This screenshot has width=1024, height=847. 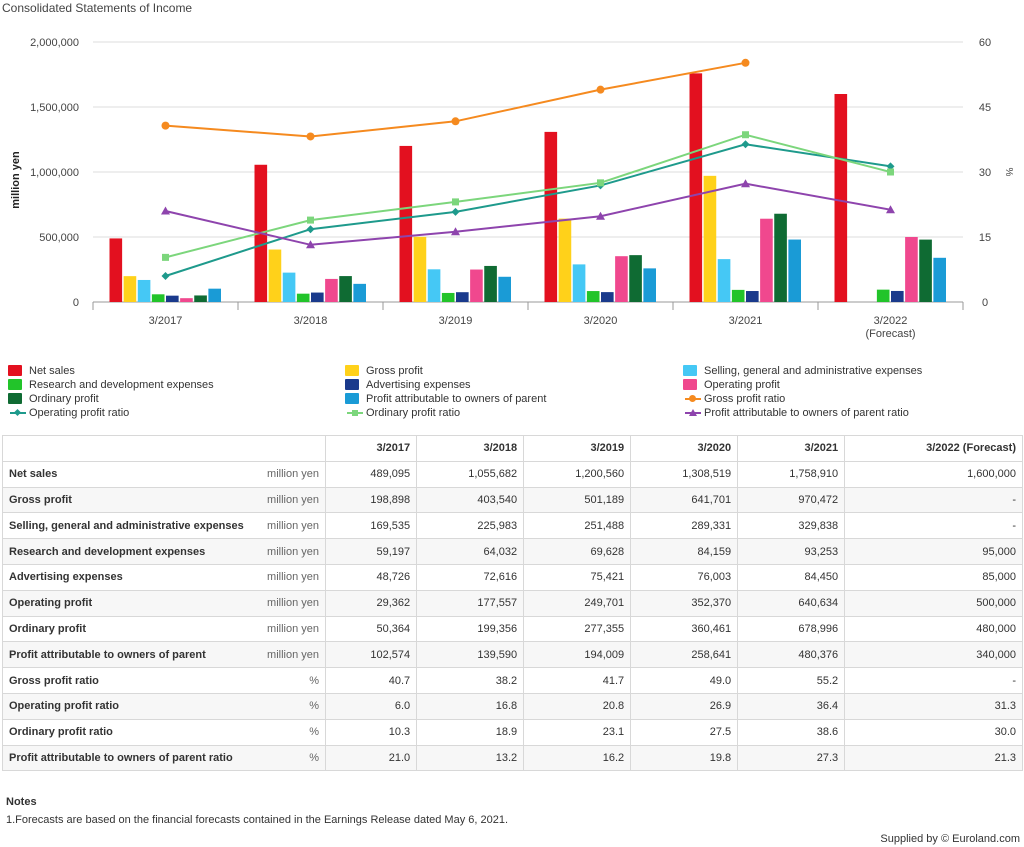 What do you see at coordinates (577, 526) in the screenshot?
I see `table-cell: 251,488` at bounding box center [577, 526].